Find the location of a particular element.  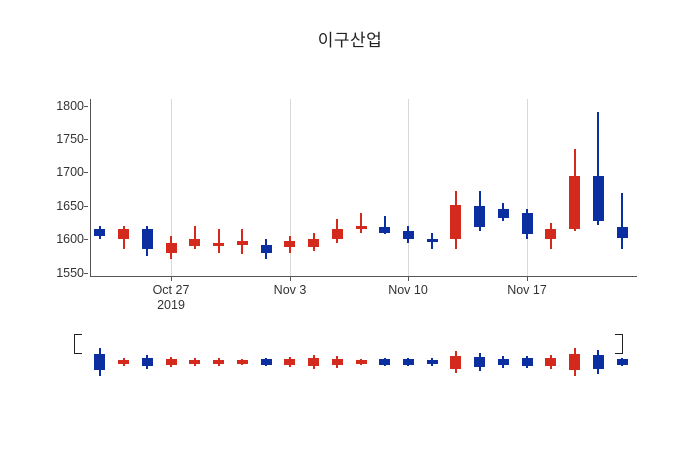

y-axis-tick-labels: 1550 1600 1650 1700 1750 1800 is located at coordinates (63, 189).